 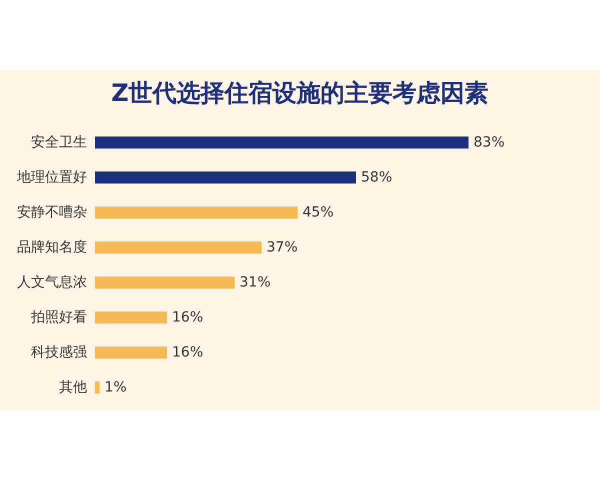 I want to click on data-label: 58%, so click(x=376, y=178).